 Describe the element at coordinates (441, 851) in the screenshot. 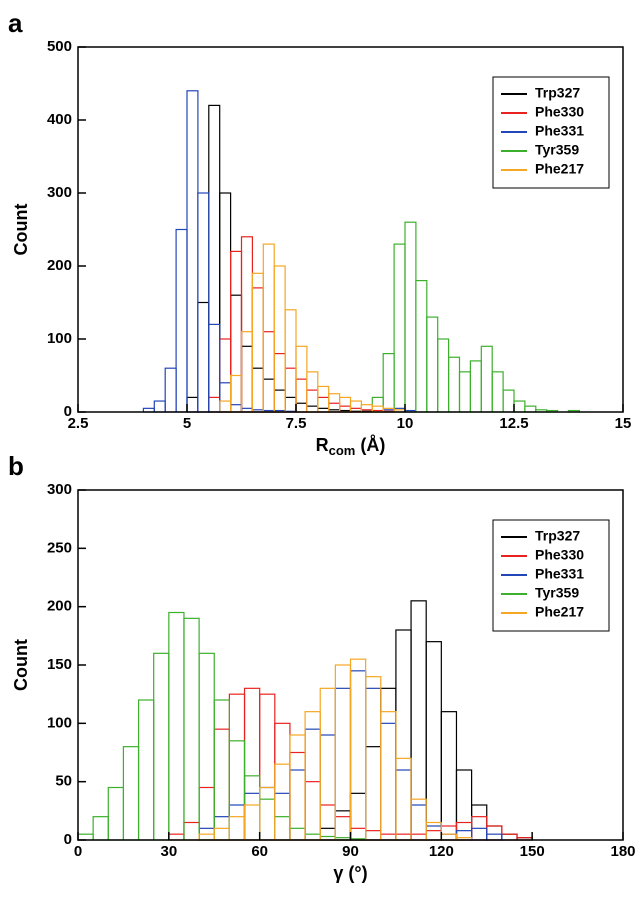

I see `x-tick-label: 120` at that location.